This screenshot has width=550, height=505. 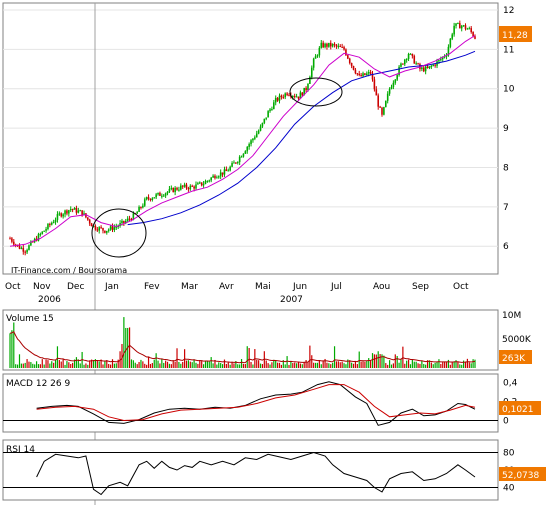 I want to click on rsi-tick: 80, so click(x=509, y=454).